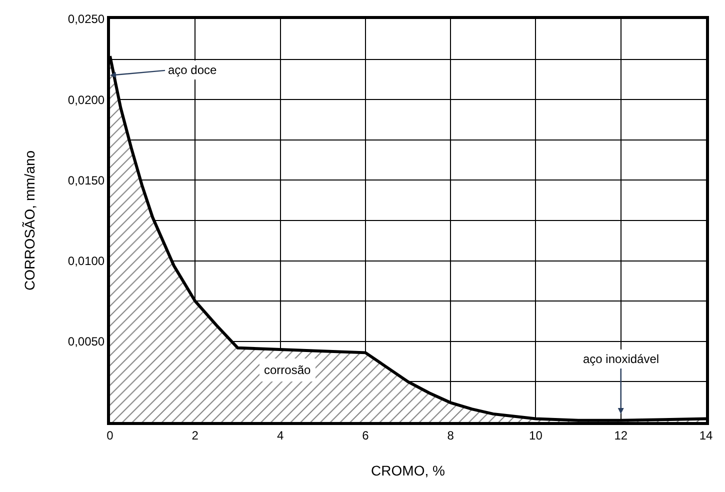 The height and width of the screenshot is (492, 725). I want to click on y-tick-label: 0,0250, so click(86, 19).